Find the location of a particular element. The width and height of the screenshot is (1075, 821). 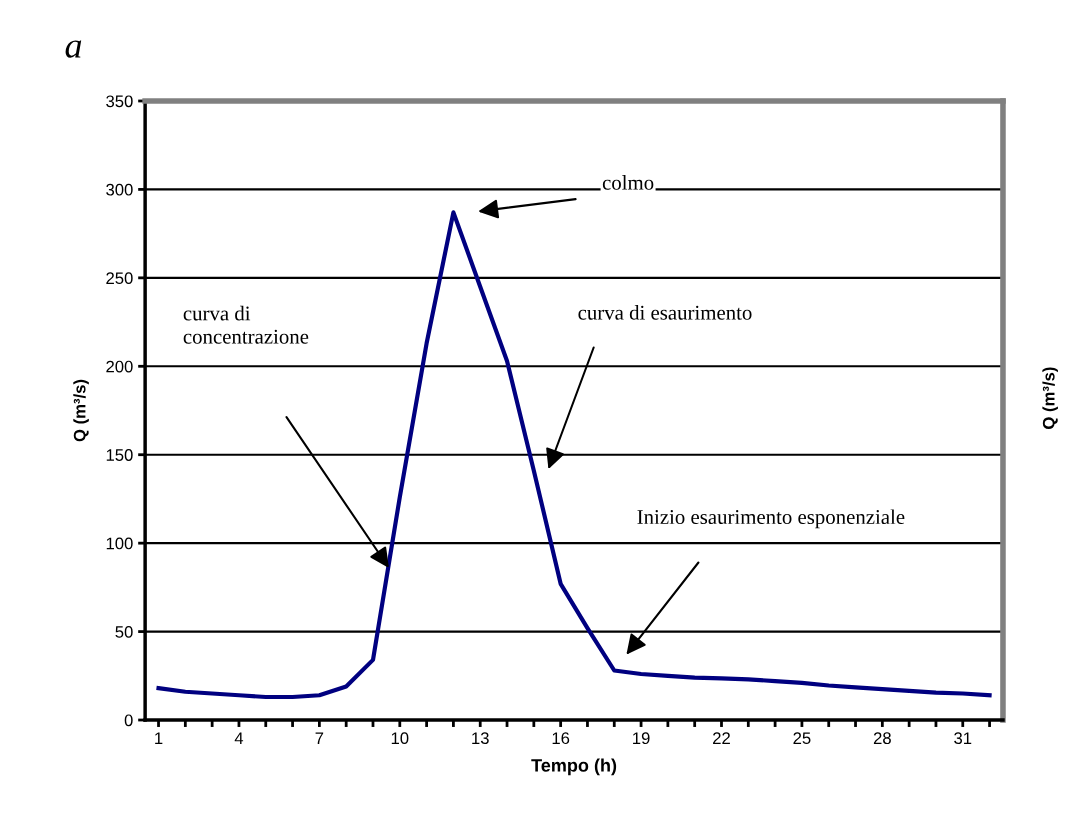

x-tick-label: 16 is located at coordinates (561, 738).